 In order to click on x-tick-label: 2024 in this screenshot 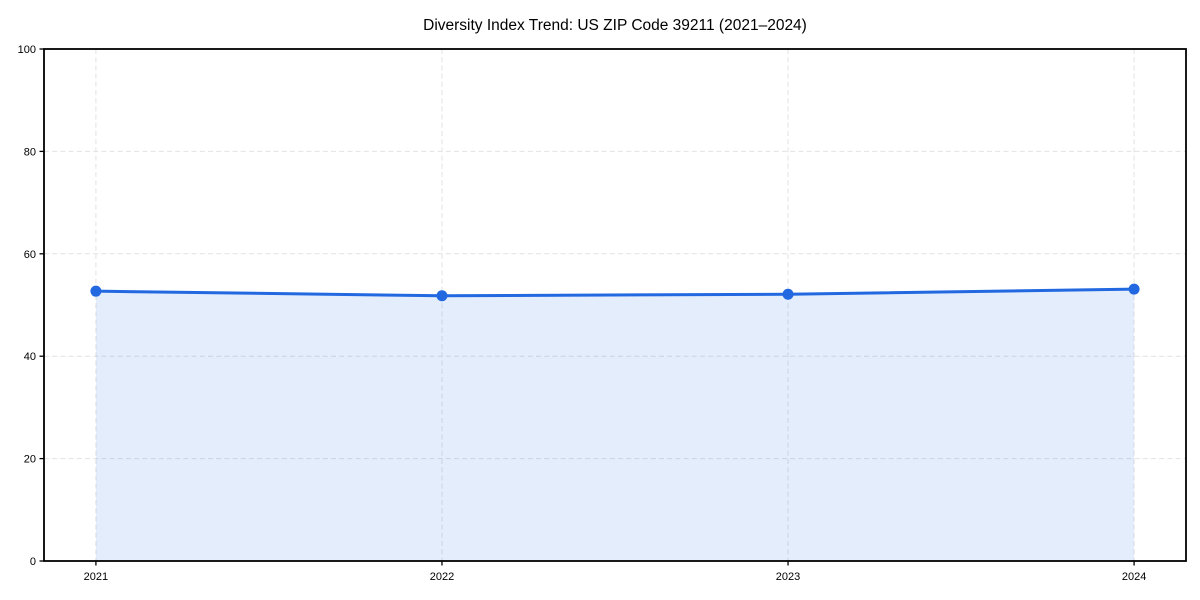, I will do `click(1134, 577)`.